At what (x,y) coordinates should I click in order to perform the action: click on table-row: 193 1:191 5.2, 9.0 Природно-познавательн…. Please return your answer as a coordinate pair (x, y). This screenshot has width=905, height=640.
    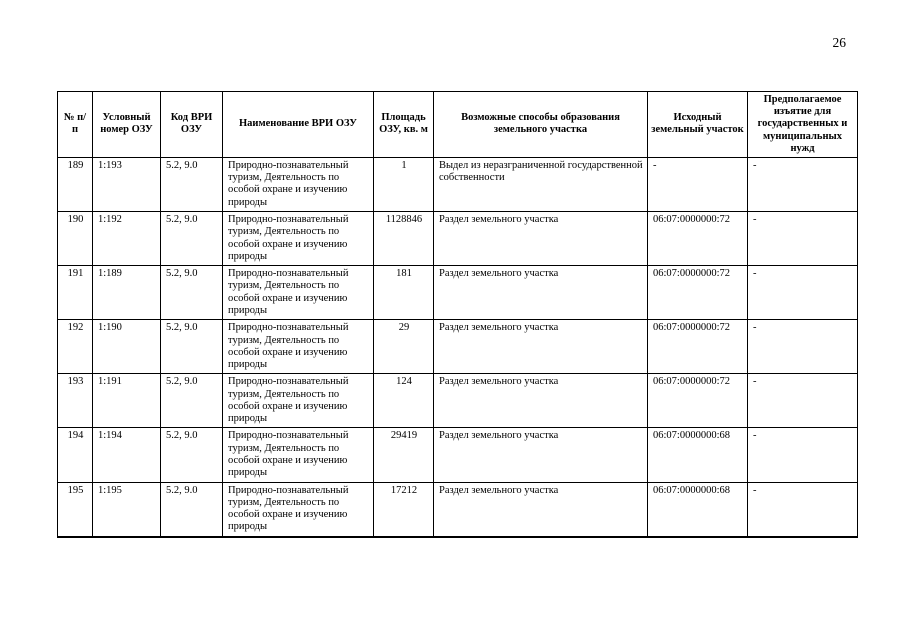
    Looking at the image, I should click on (457, 401).